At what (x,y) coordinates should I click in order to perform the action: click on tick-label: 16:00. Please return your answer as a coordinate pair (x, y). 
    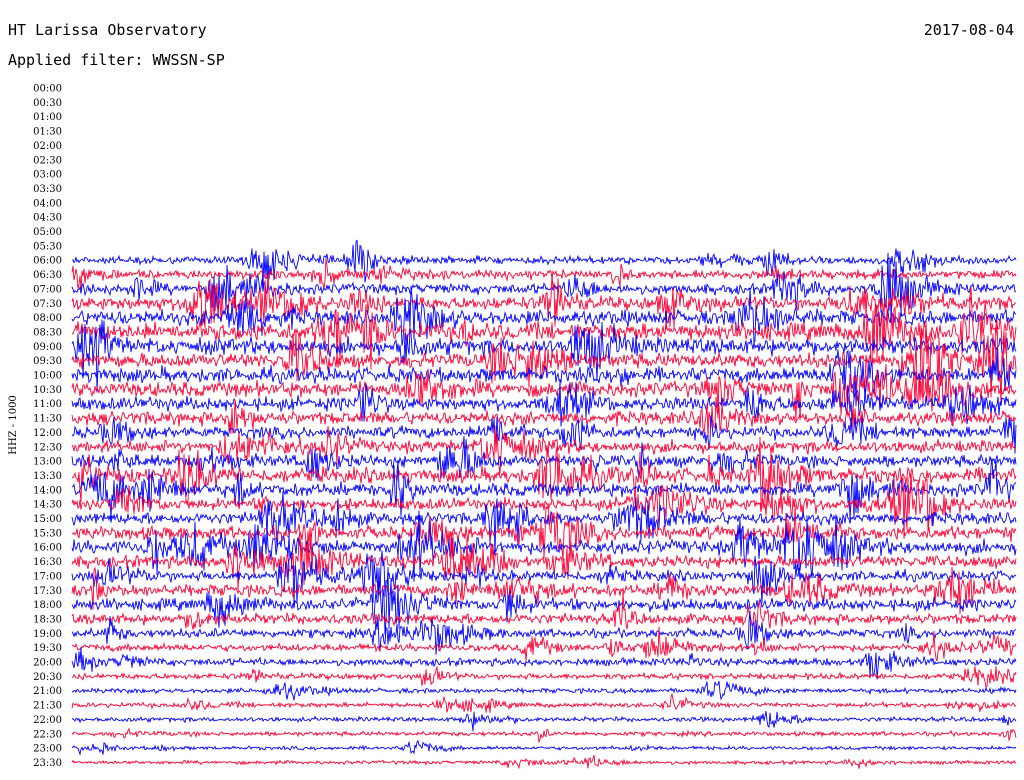
    Looking at the image, I should click on (47, 548).